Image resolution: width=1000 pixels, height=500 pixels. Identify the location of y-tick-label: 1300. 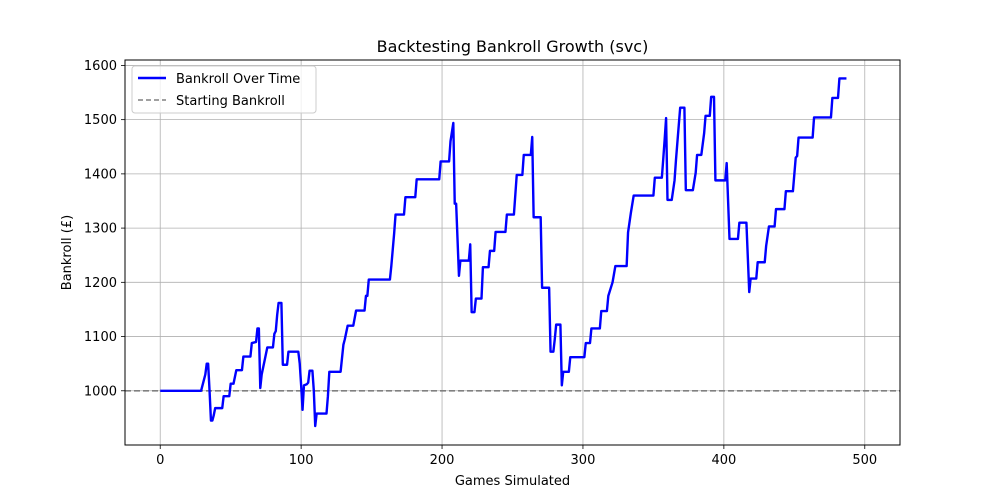
(100, 229).